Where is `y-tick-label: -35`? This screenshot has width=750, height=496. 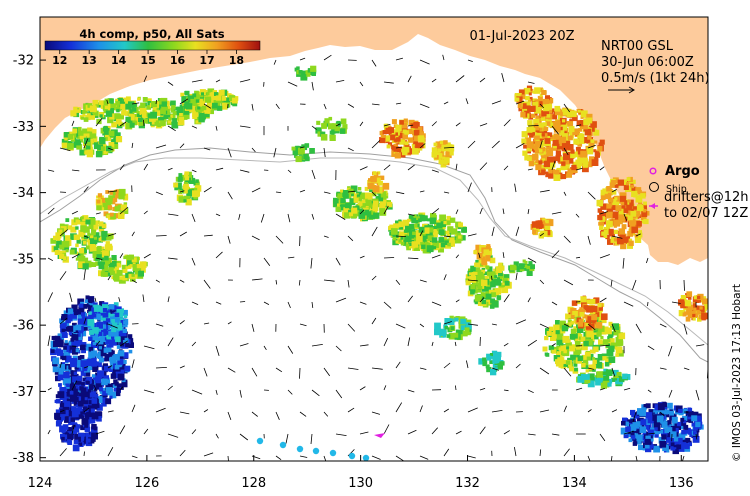
y-tick-label: -35 is located at coordinates (23, 259).